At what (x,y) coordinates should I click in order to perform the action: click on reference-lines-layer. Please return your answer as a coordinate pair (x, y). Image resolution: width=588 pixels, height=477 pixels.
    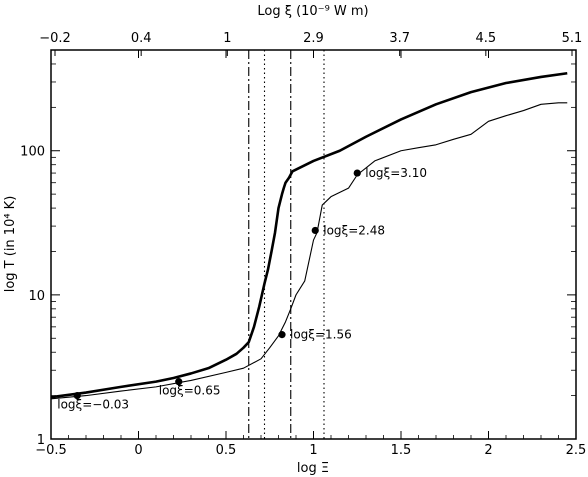
    Looking at the image, I should click on (286, 244).